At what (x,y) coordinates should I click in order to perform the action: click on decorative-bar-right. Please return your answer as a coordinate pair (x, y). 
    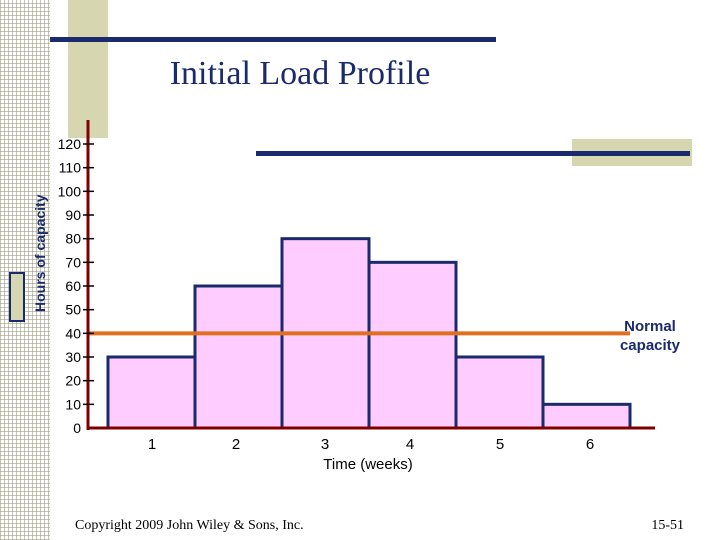
    Looking at the image, I should click on (473, 153).